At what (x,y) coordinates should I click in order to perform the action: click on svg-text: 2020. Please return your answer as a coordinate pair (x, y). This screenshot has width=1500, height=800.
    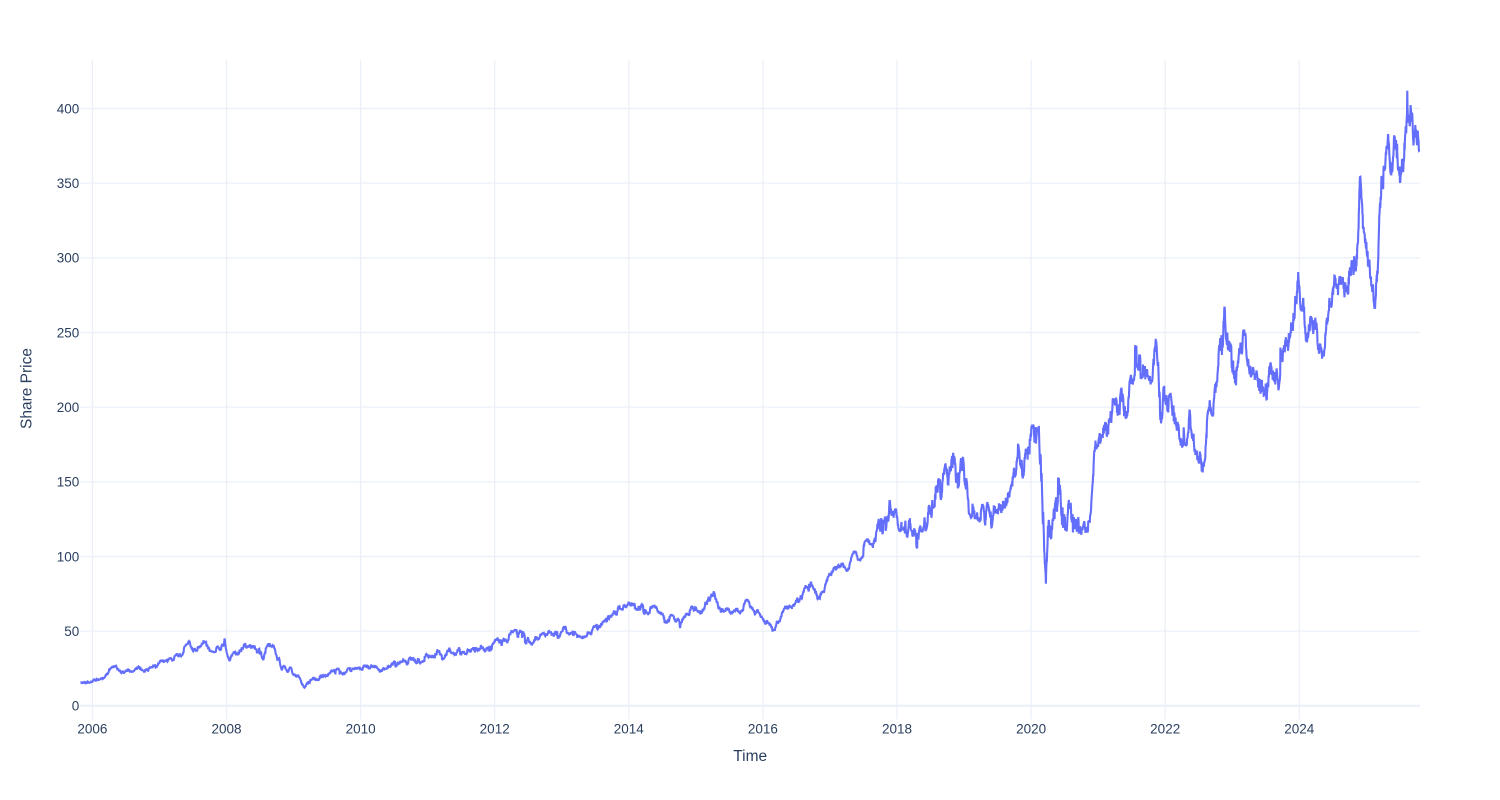
    Looking at the image, I should click on (1031, 729).